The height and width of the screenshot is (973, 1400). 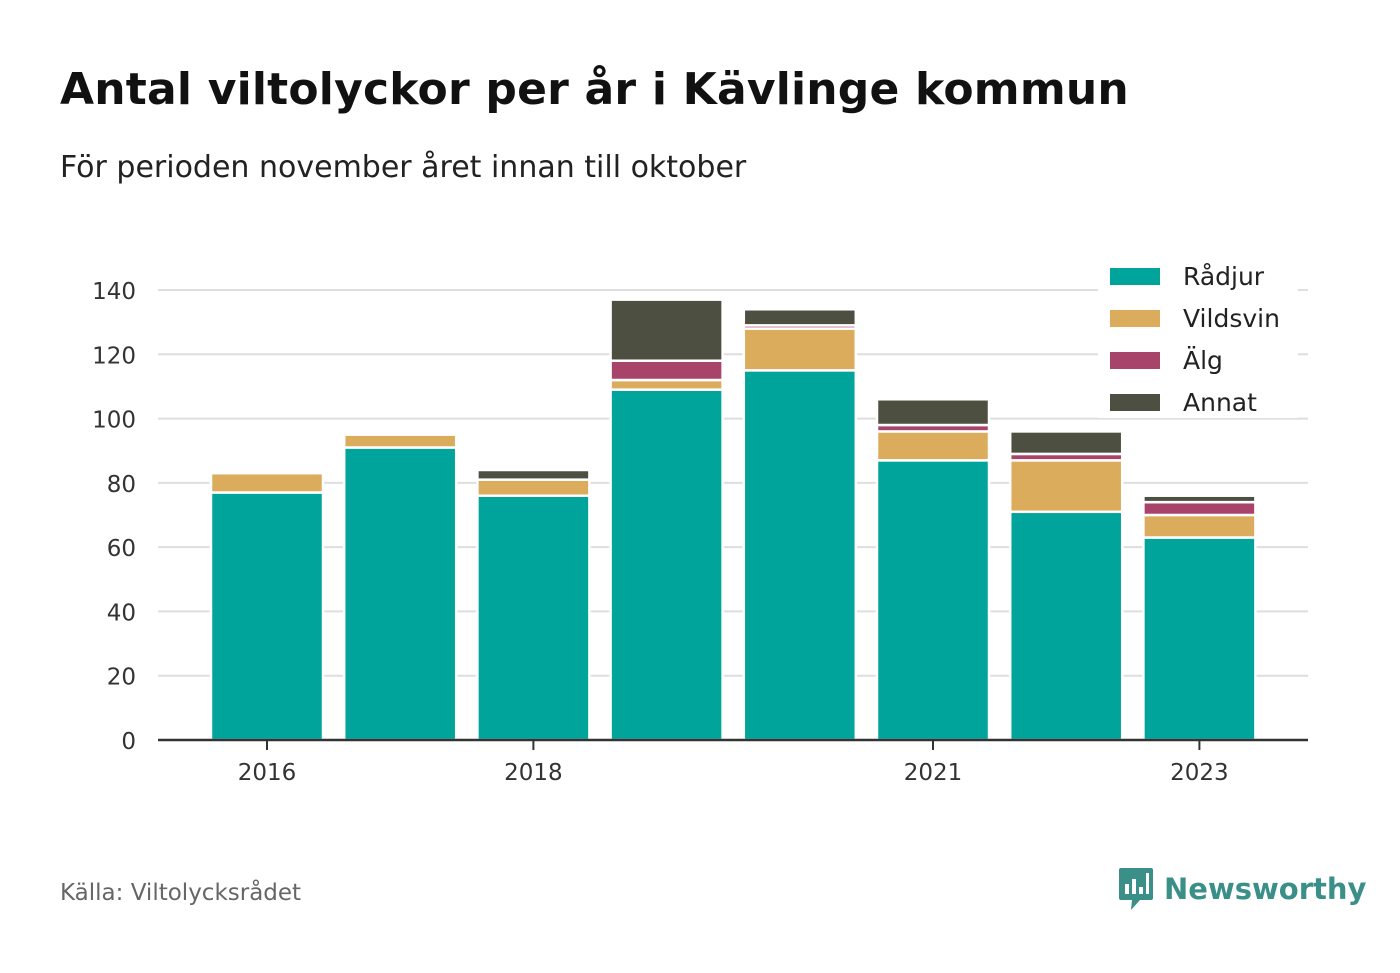 What do you see at coordinates (933, 773) in the screenshot?
I see `x-tick-label: 2021` at bounding box center [933, 773].